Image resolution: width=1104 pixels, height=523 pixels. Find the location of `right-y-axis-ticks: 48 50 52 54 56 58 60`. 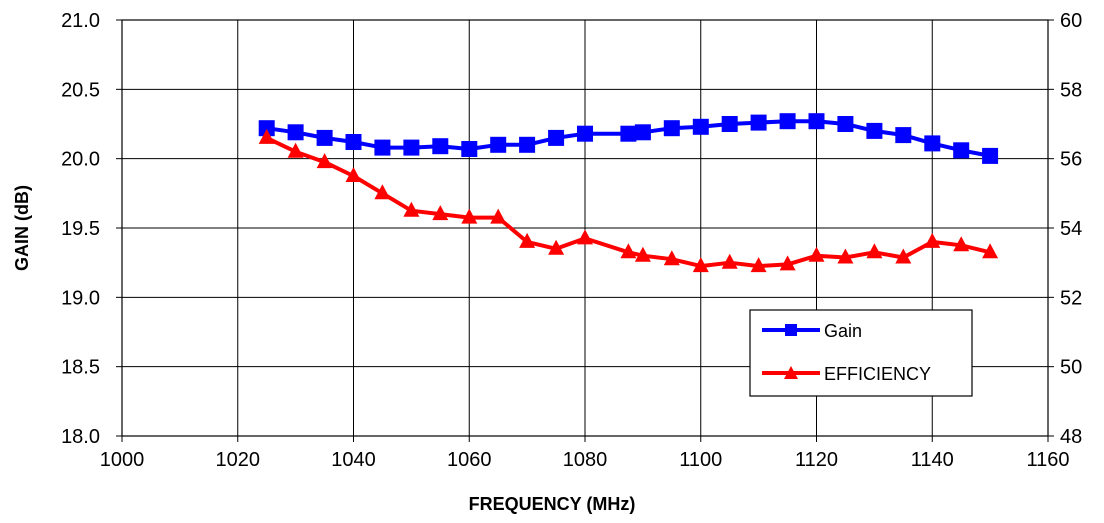

right-y-axis-ticks: 48 50 52 54 56 58 60 is located at coordinates (1065, 229).